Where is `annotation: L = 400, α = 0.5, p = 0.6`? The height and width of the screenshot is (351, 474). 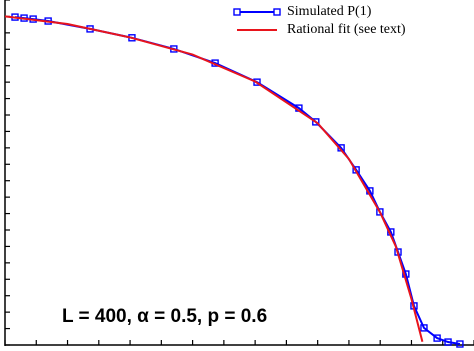
annotation: L = 400, α = 0.5, p = 0.6 is located at coordinates (164, 316).